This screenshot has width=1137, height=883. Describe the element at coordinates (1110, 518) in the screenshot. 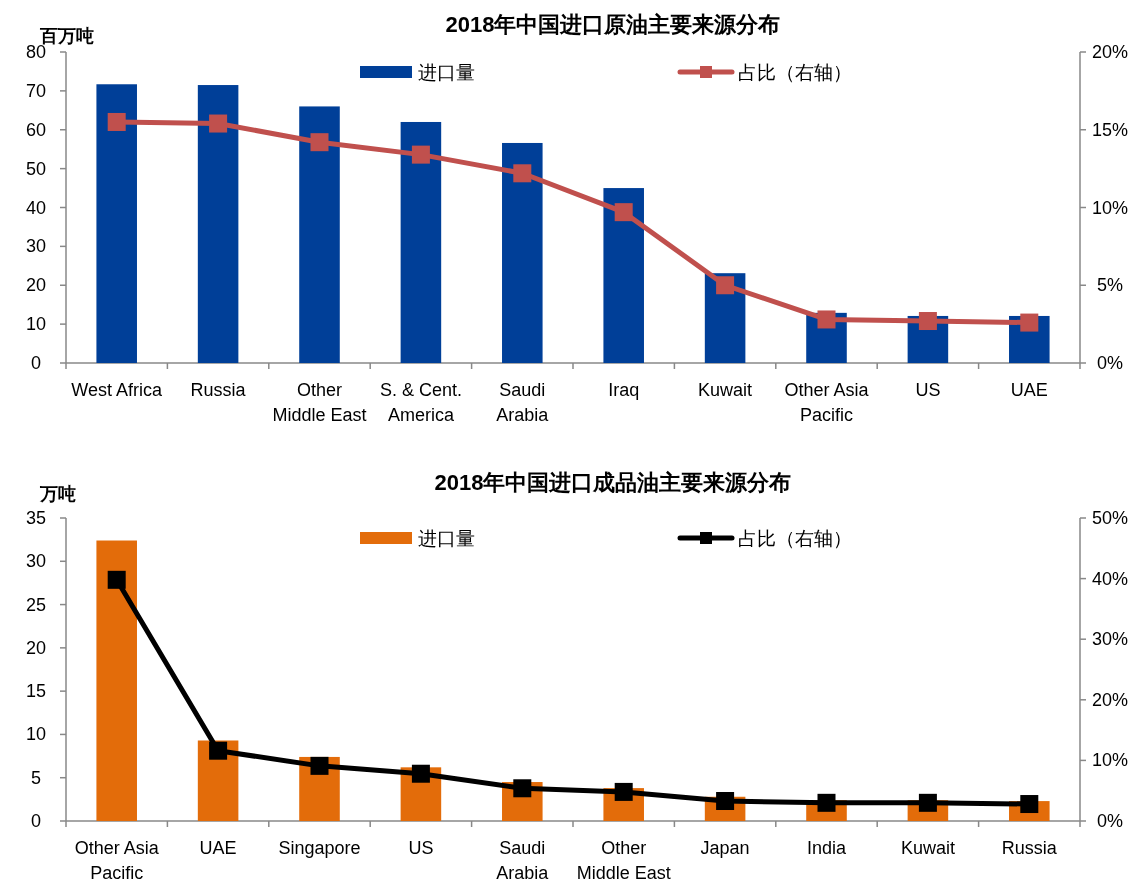

I see `y2-tick-label: 50%` at that location.